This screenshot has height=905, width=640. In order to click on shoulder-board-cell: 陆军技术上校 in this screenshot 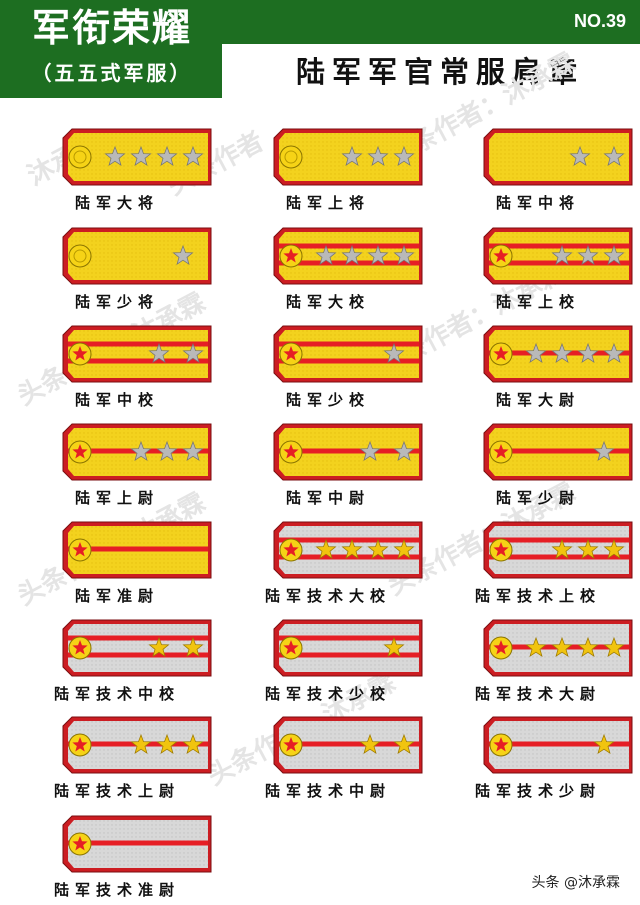, I will do `click(551, 566)`.